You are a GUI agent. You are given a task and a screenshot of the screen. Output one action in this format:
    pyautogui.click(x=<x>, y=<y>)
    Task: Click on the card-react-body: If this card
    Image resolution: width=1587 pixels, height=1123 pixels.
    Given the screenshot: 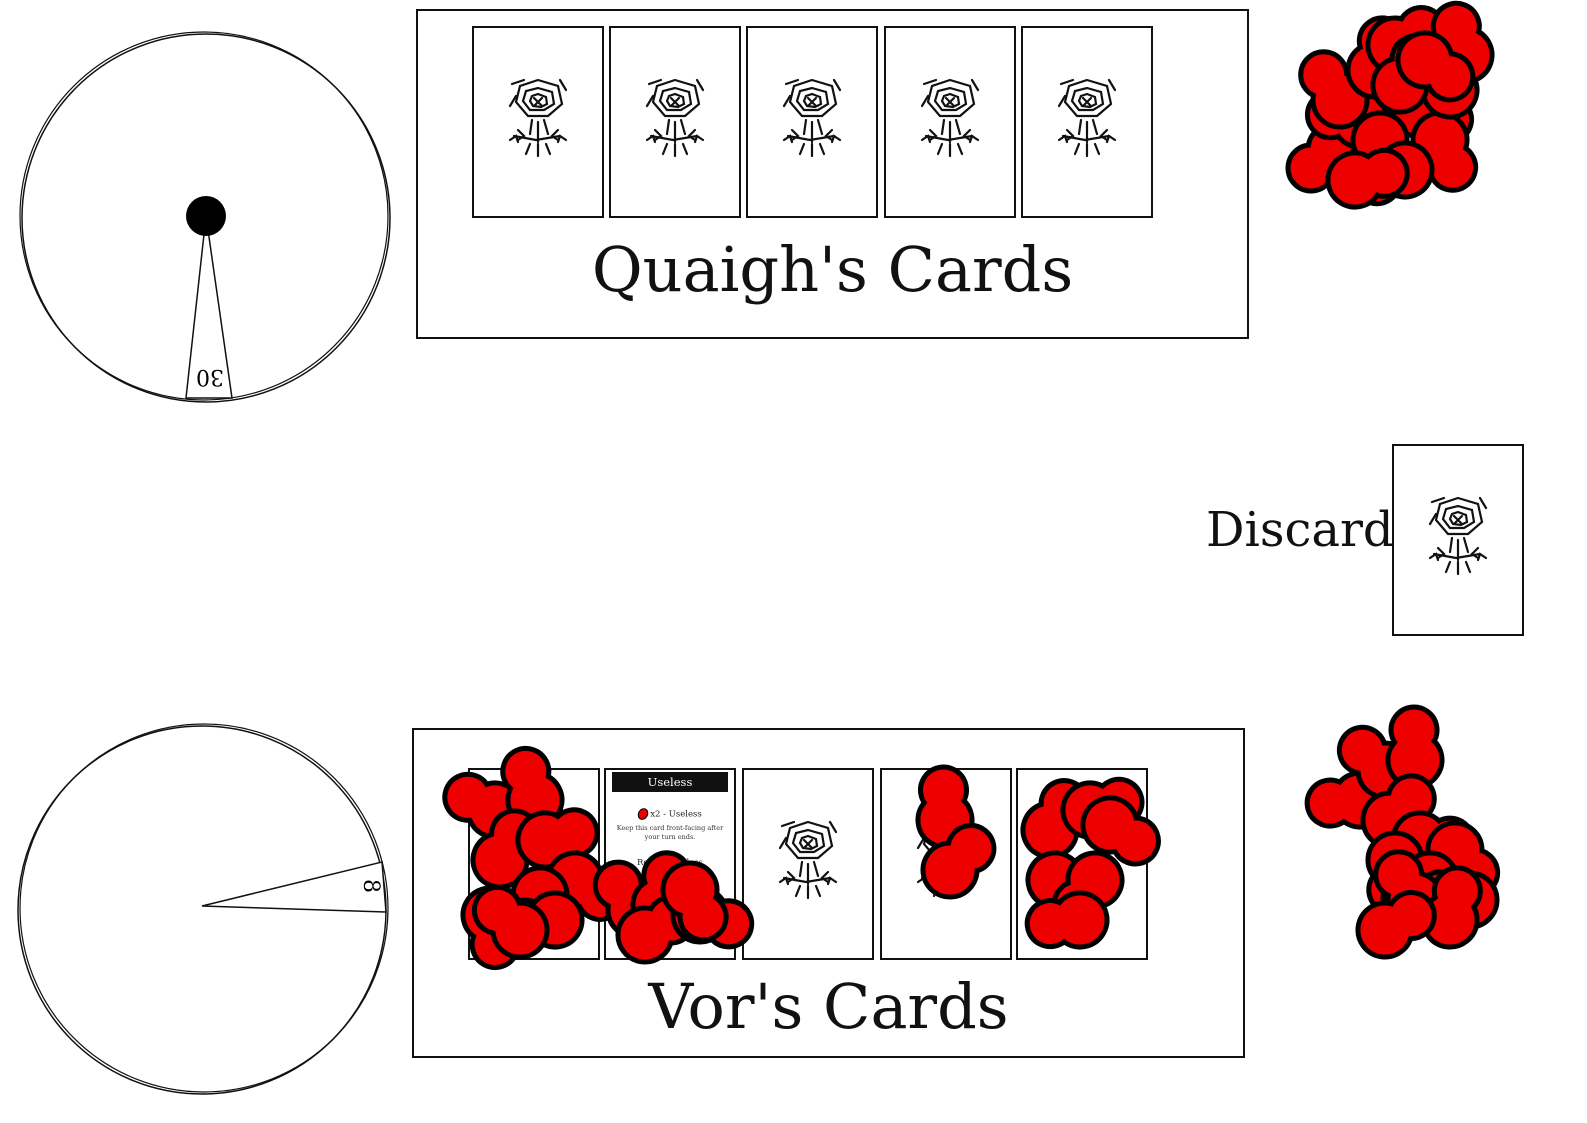 What is the action you would take?
    pyautogui.click(x=632, y=880)
    